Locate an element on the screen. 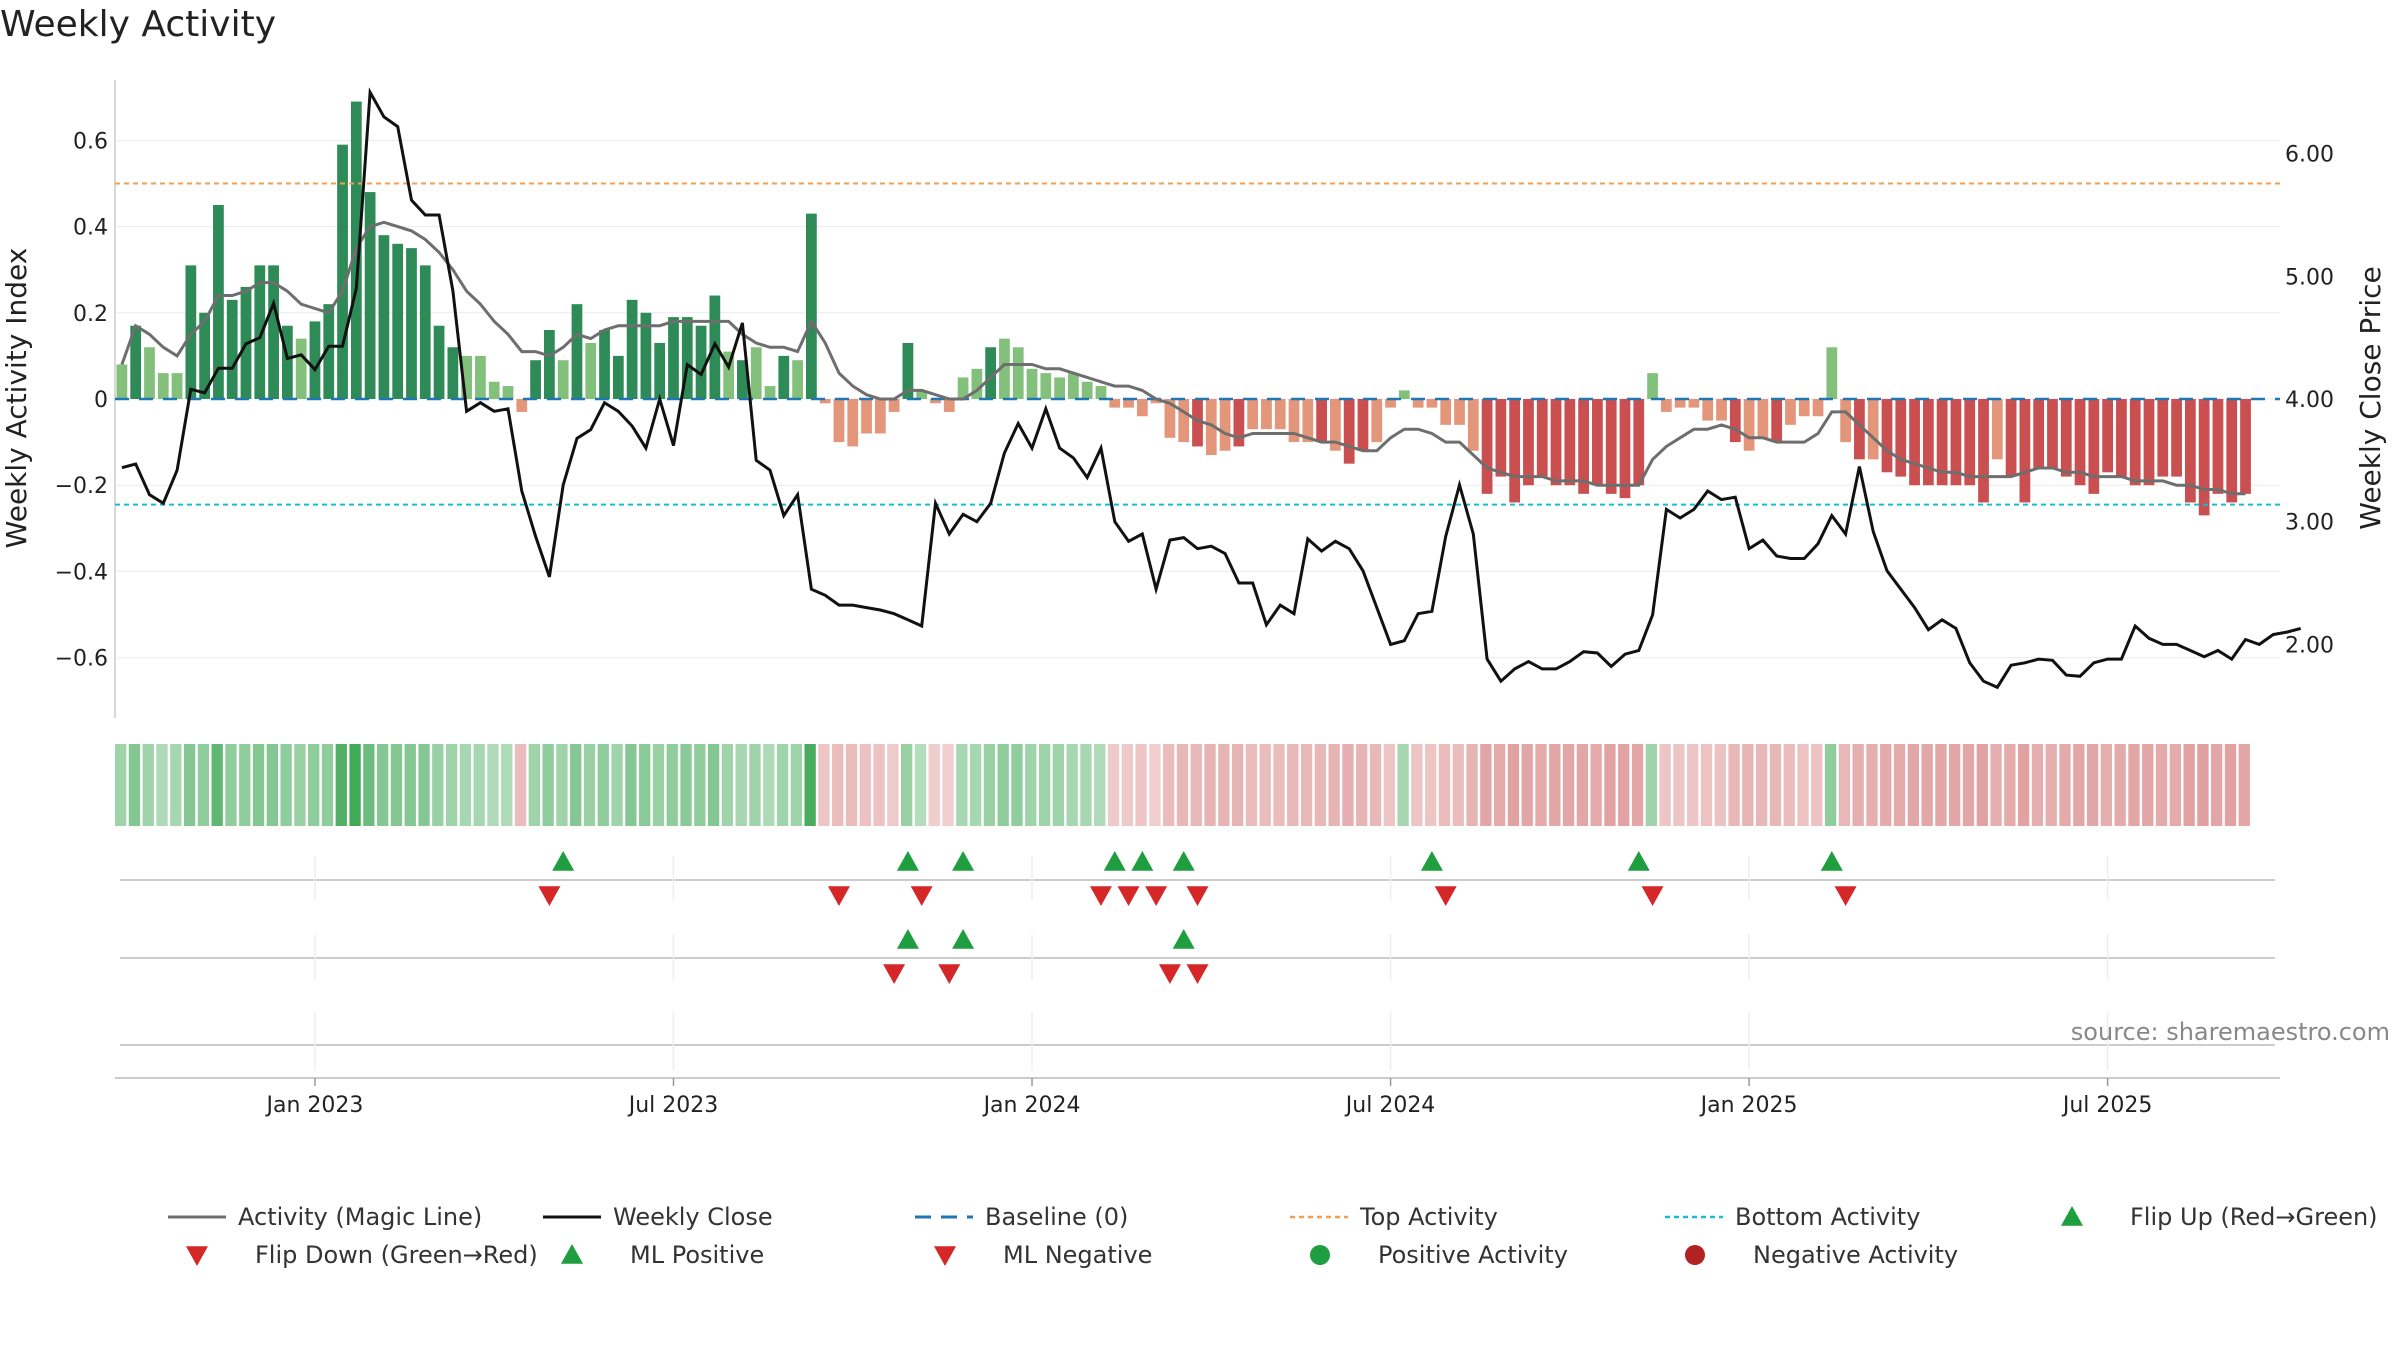  activity-heat-strip is located at coordinates (1182, 785).